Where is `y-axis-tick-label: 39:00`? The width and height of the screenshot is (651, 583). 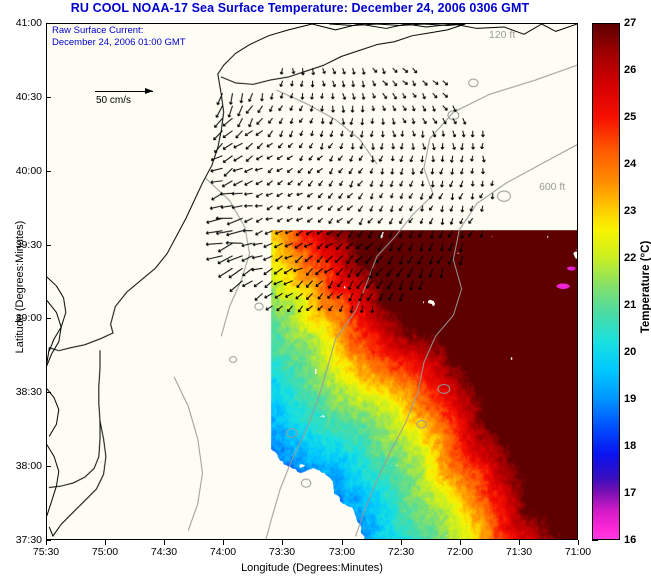 y-axis-tick-label: 39:00 is located at coordinates (28, 318).